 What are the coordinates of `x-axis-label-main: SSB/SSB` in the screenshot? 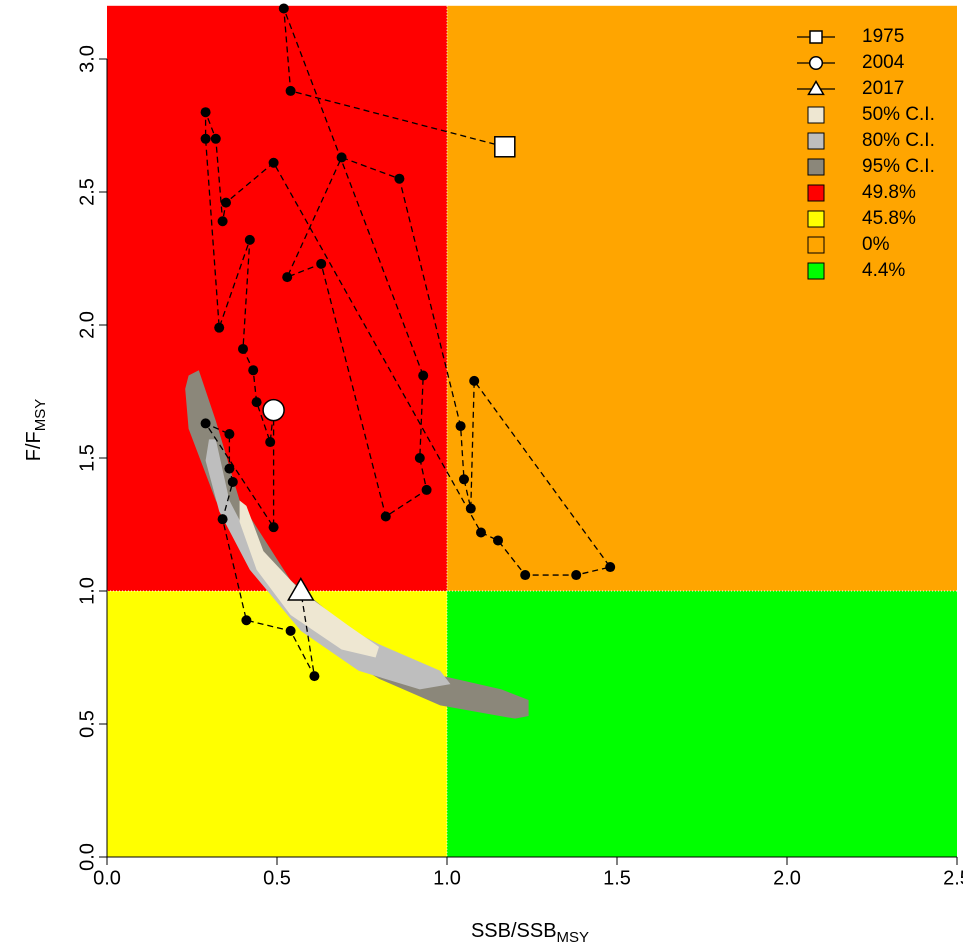 It's located at (514, 931).